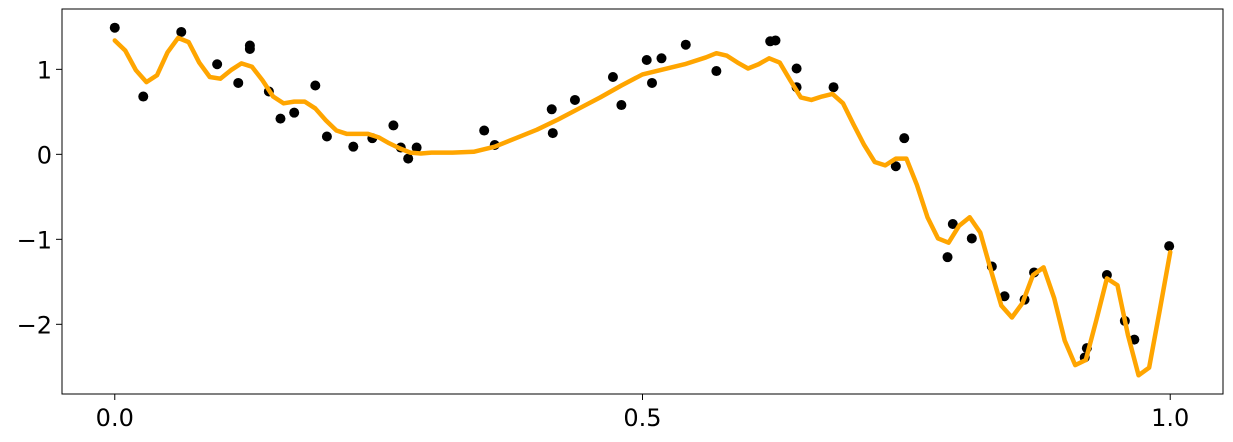 The image size is (1233, 442). Describe the element at coordinates (34, 240) in the screenshot. I see `y-tick-label: −1` at that location.